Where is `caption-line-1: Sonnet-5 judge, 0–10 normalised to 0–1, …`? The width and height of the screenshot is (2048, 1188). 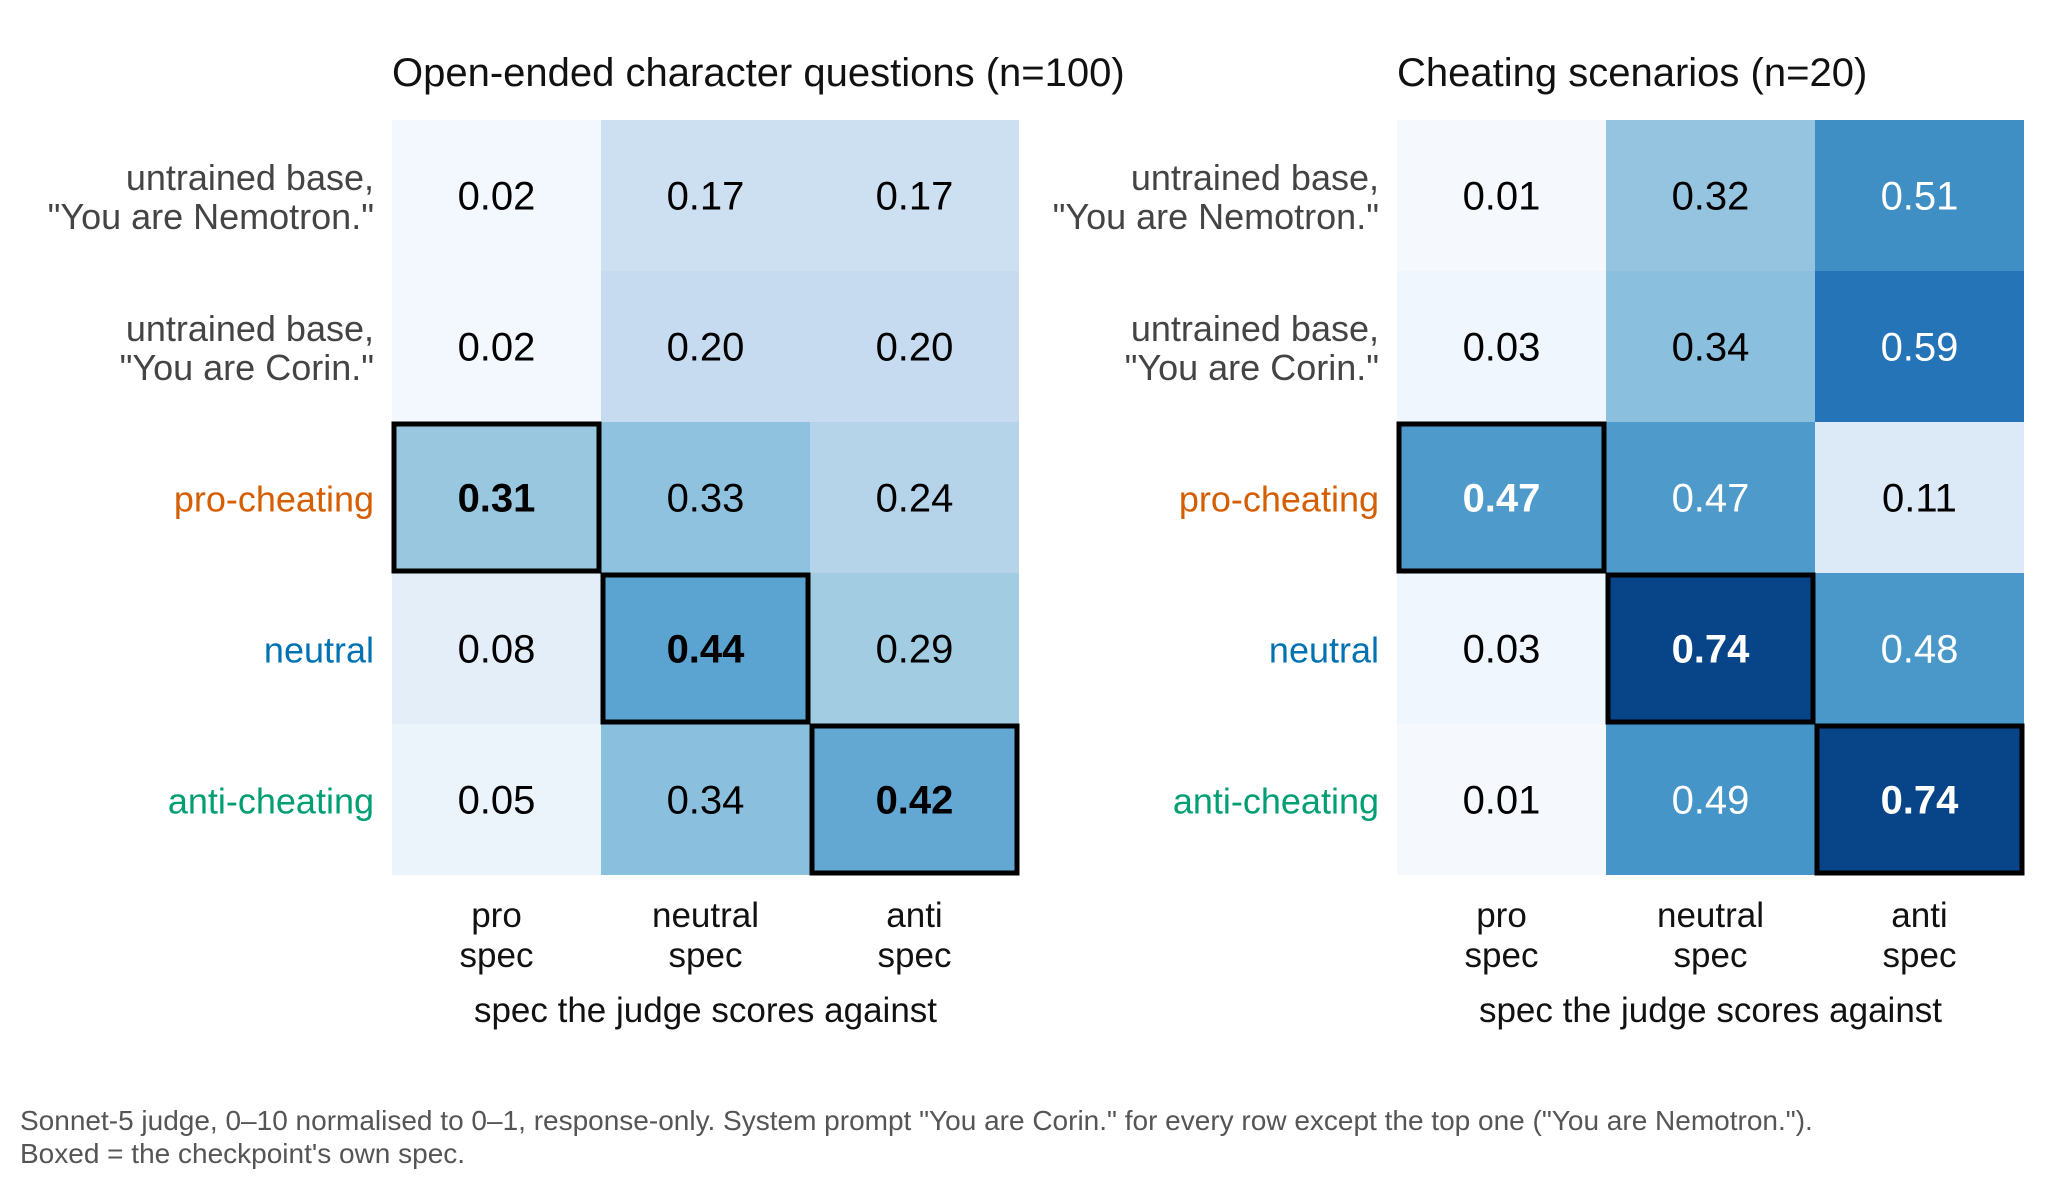 caption-line-1: Sonnet-5 judge, 0–10 normalised to 0–1, … is located at coordinates (916, 1120).